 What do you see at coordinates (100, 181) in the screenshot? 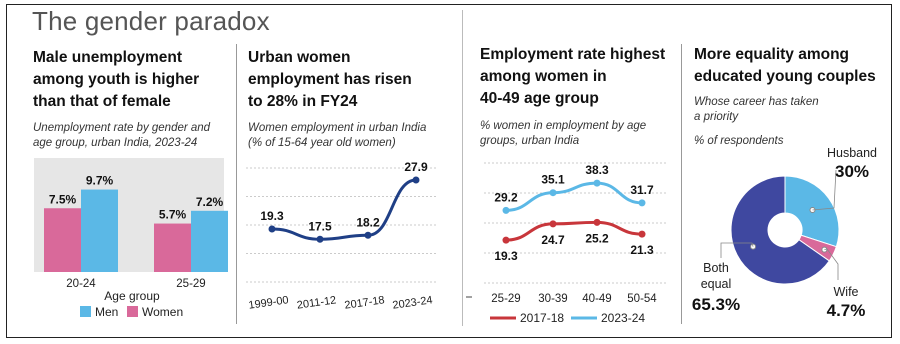
I see `data-label: 9.7%` at bounding box center [100, 181].